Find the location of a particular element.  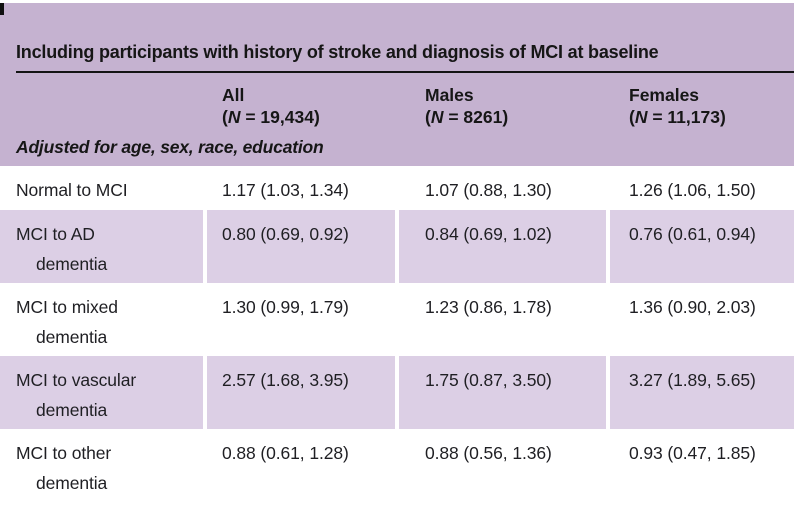

column-label: Males is located at coordinates (449, 95).